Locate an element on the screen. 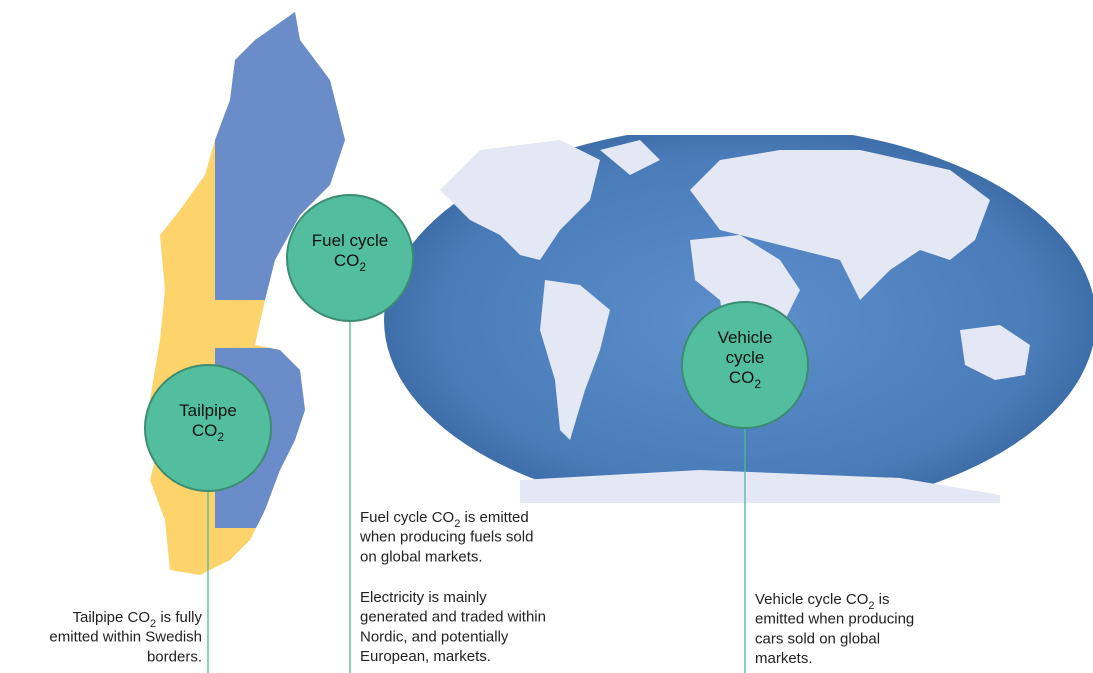 The width and height of the screenshot is (1093, 673). note-line-text: emitted when producing is located at coordinates (834, 619).